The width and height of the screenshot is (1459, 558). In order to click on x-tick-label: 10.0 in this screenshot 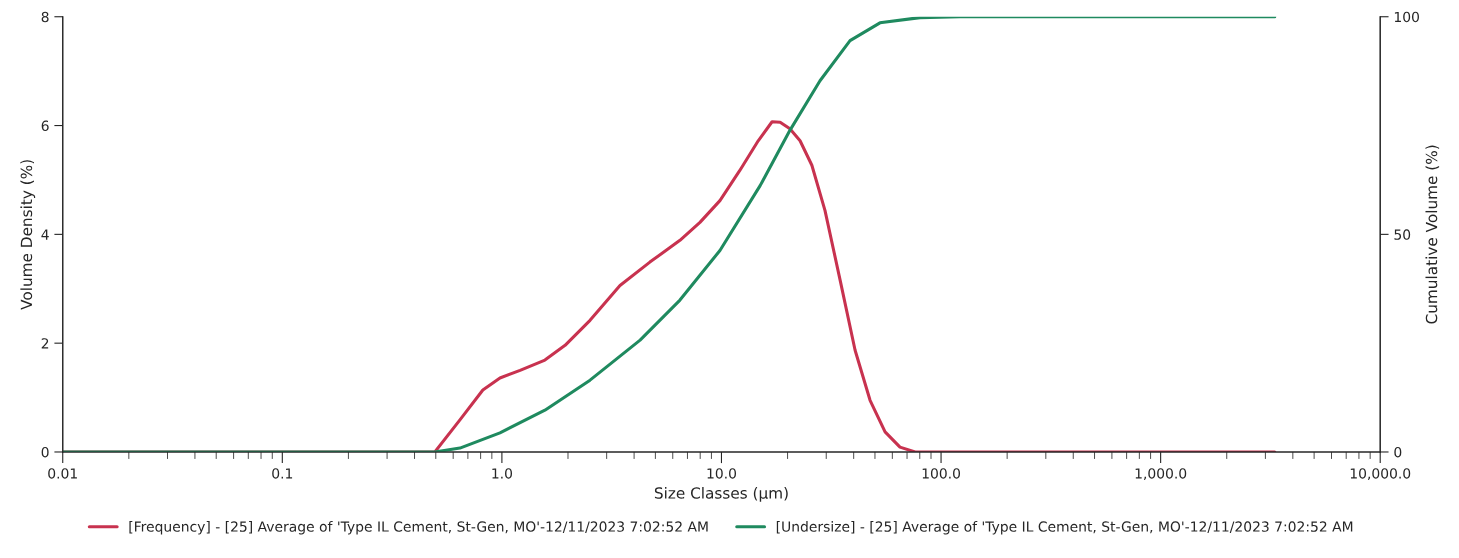, I will do `click(722, 473)`.